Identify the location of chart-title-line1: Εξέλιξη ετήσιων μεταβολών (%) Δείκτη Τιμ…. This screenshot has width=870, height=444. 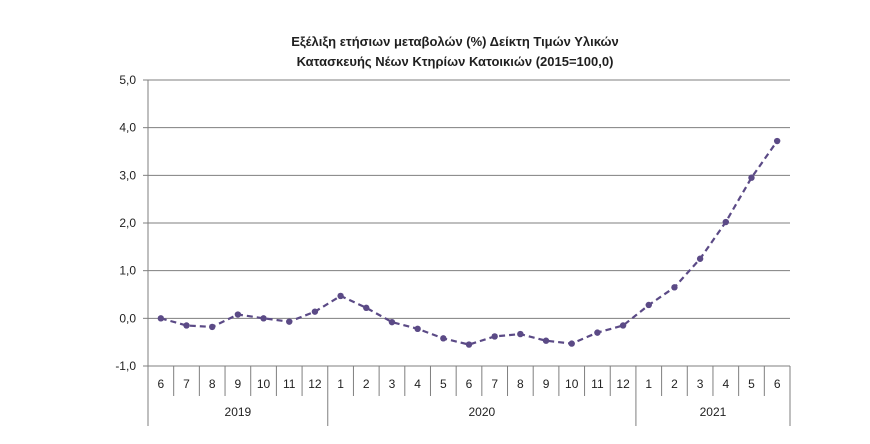
(455, 41).